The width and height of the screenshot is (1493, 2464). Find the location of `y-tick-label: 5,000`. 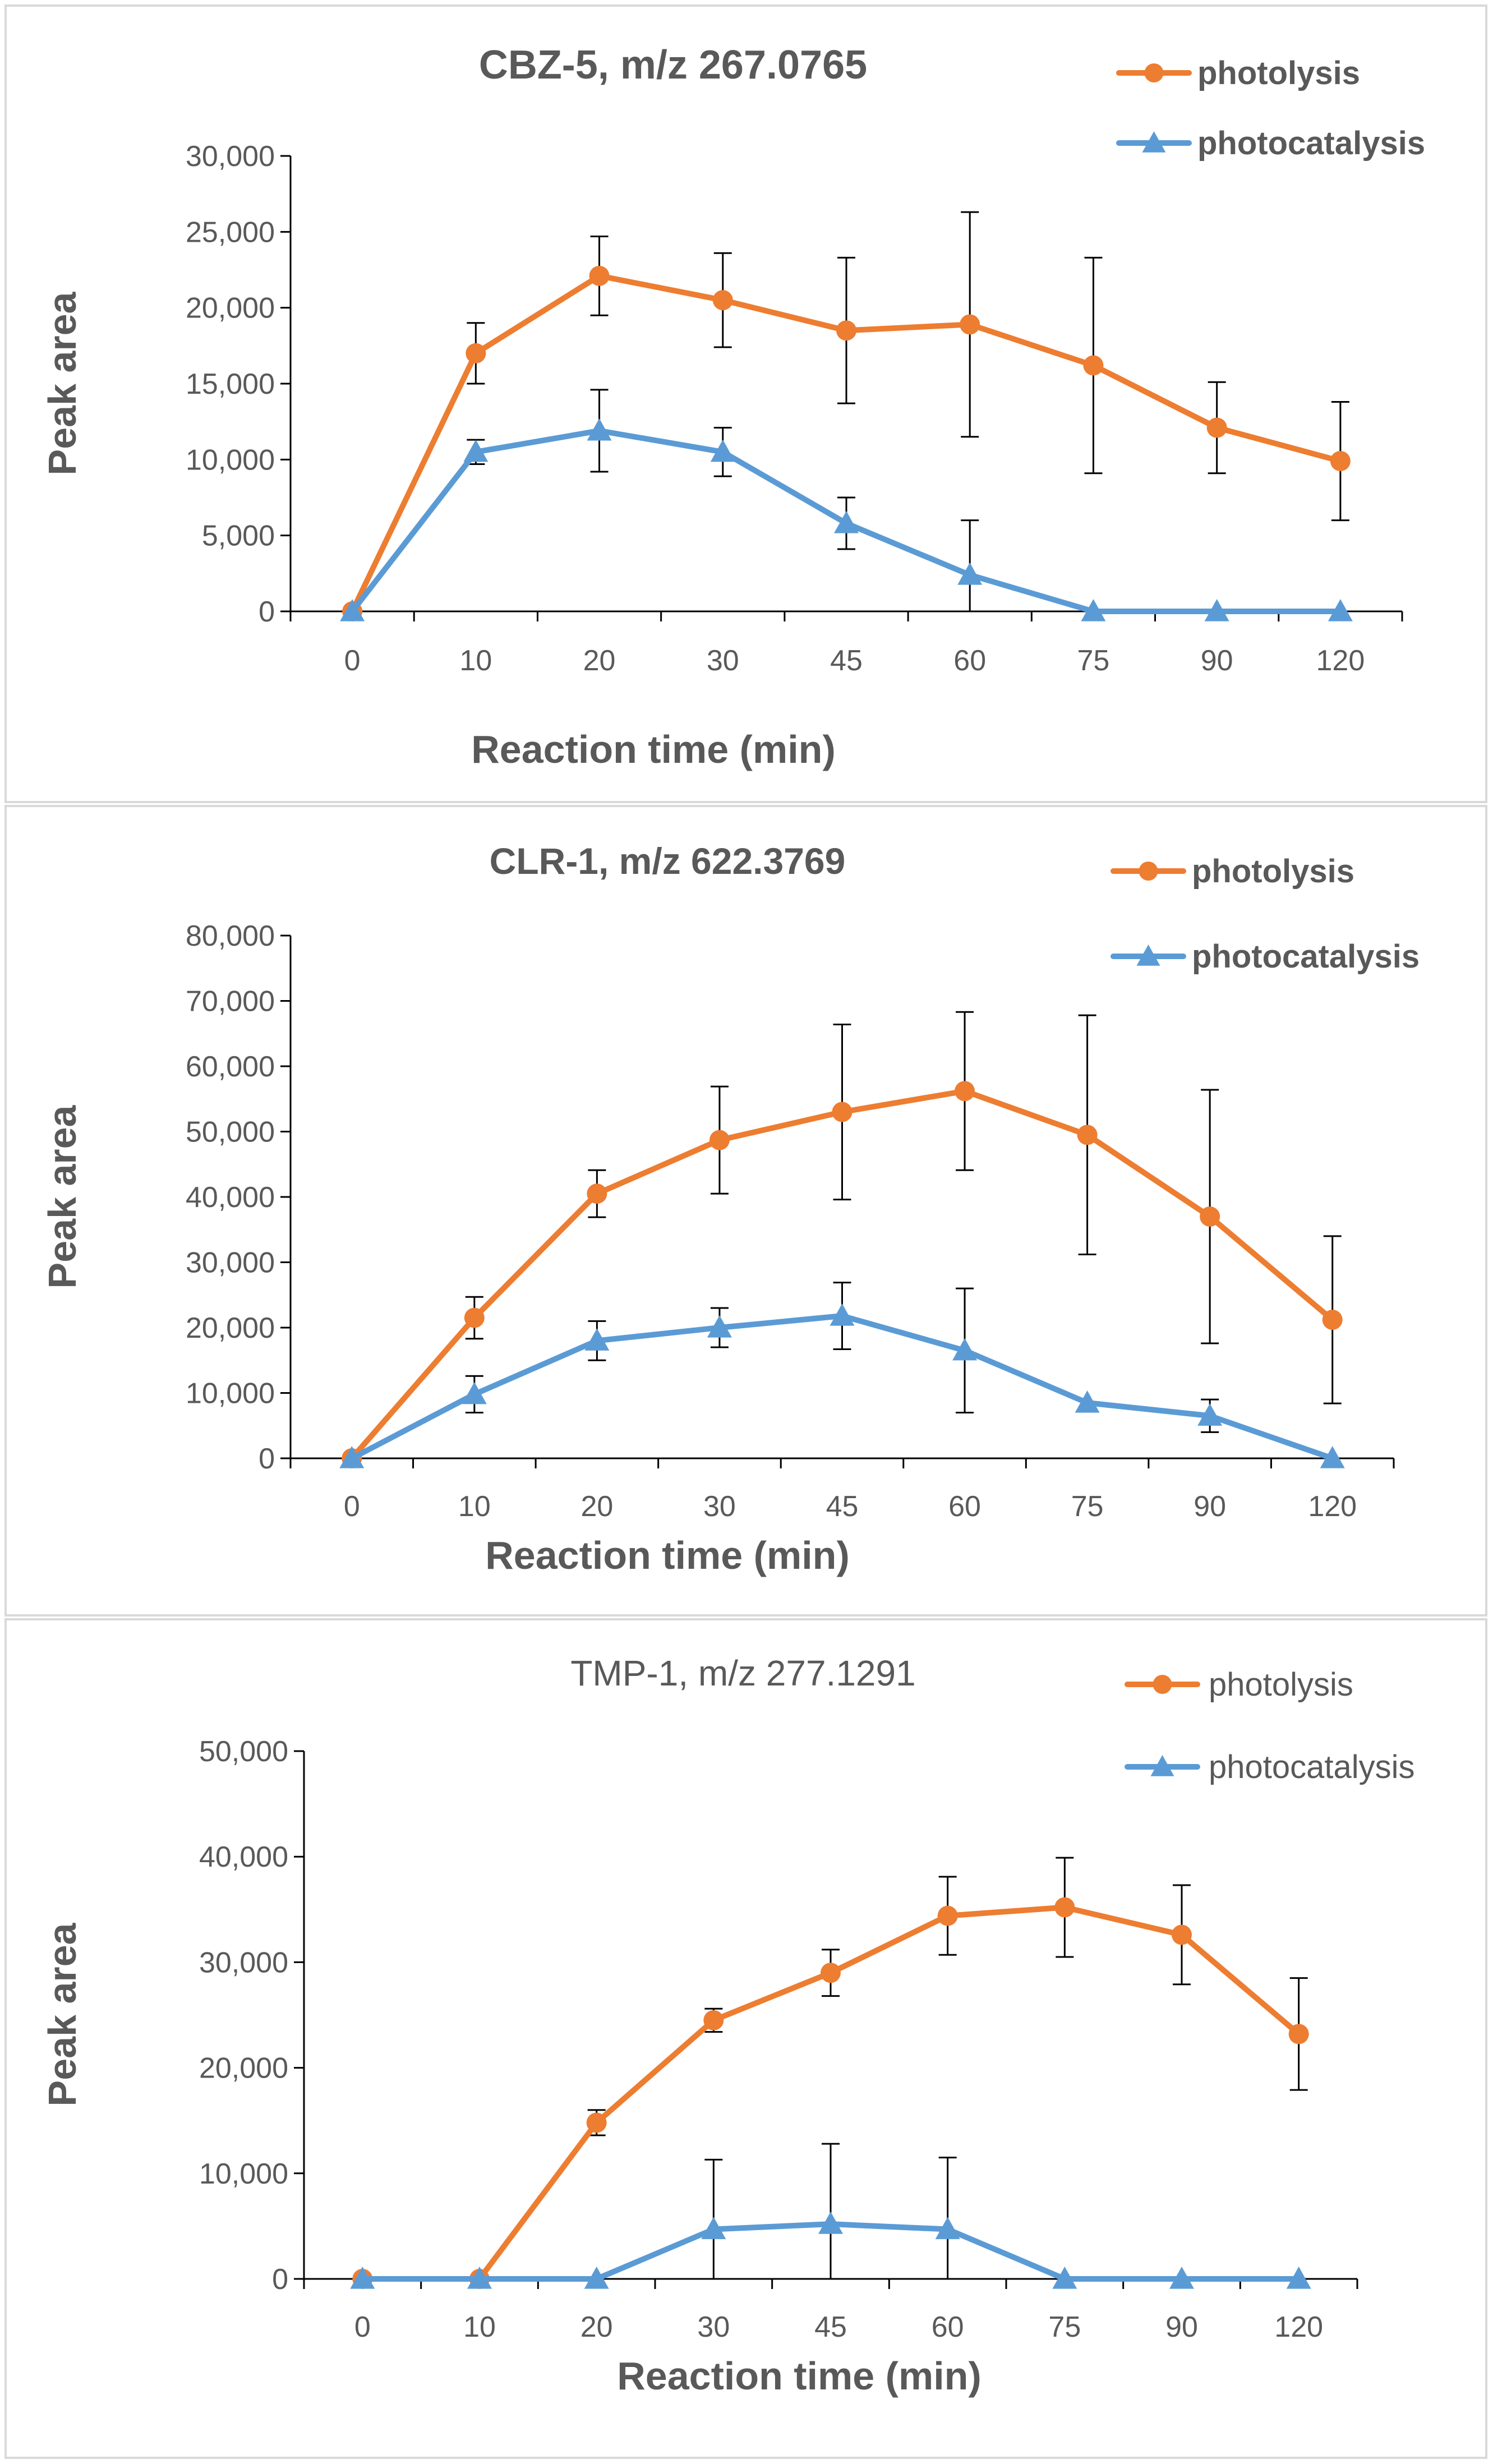

y-tick-label: 5,000 is located at coordinates (238, 536).